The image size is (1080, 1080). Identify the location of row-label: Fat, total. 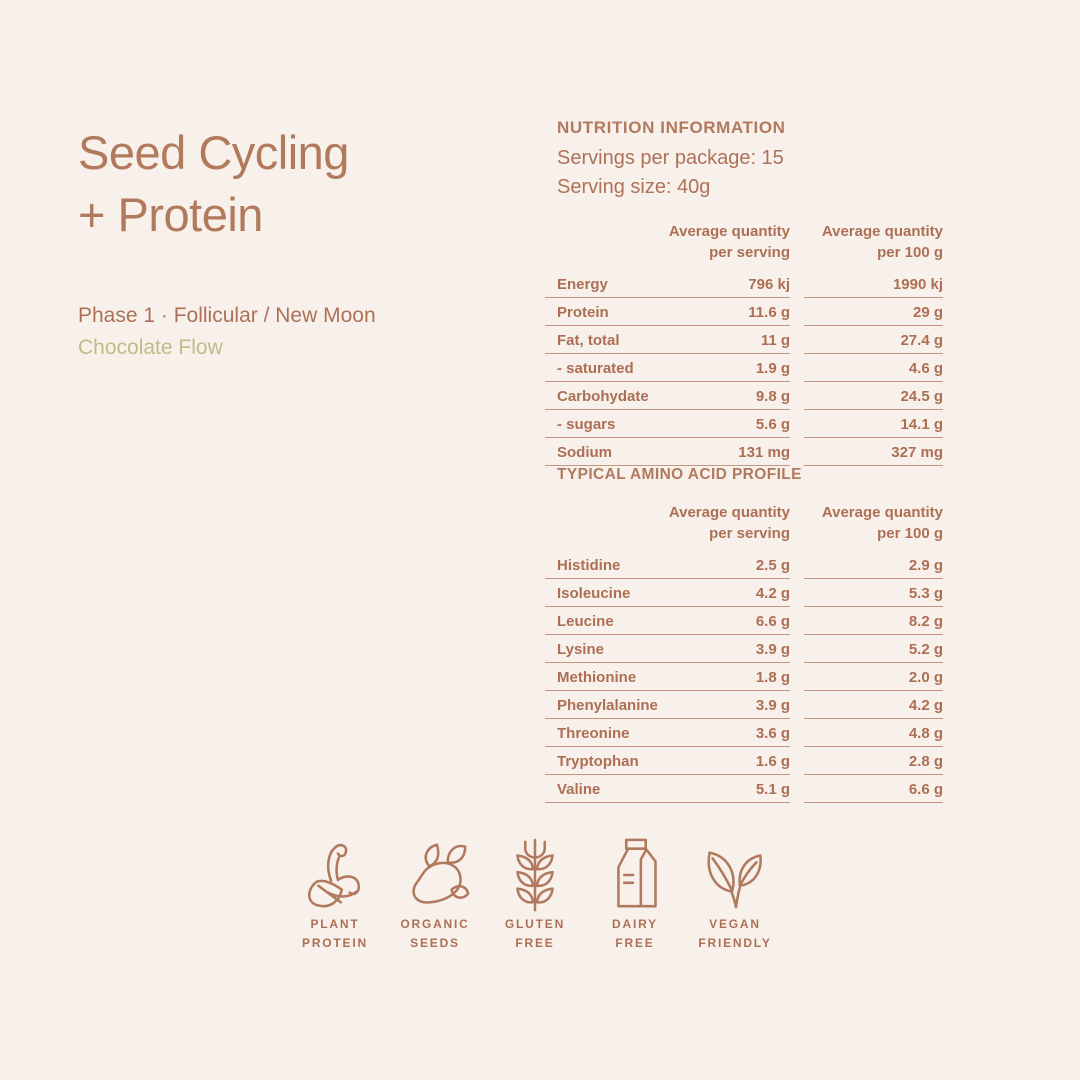
(588, 340).